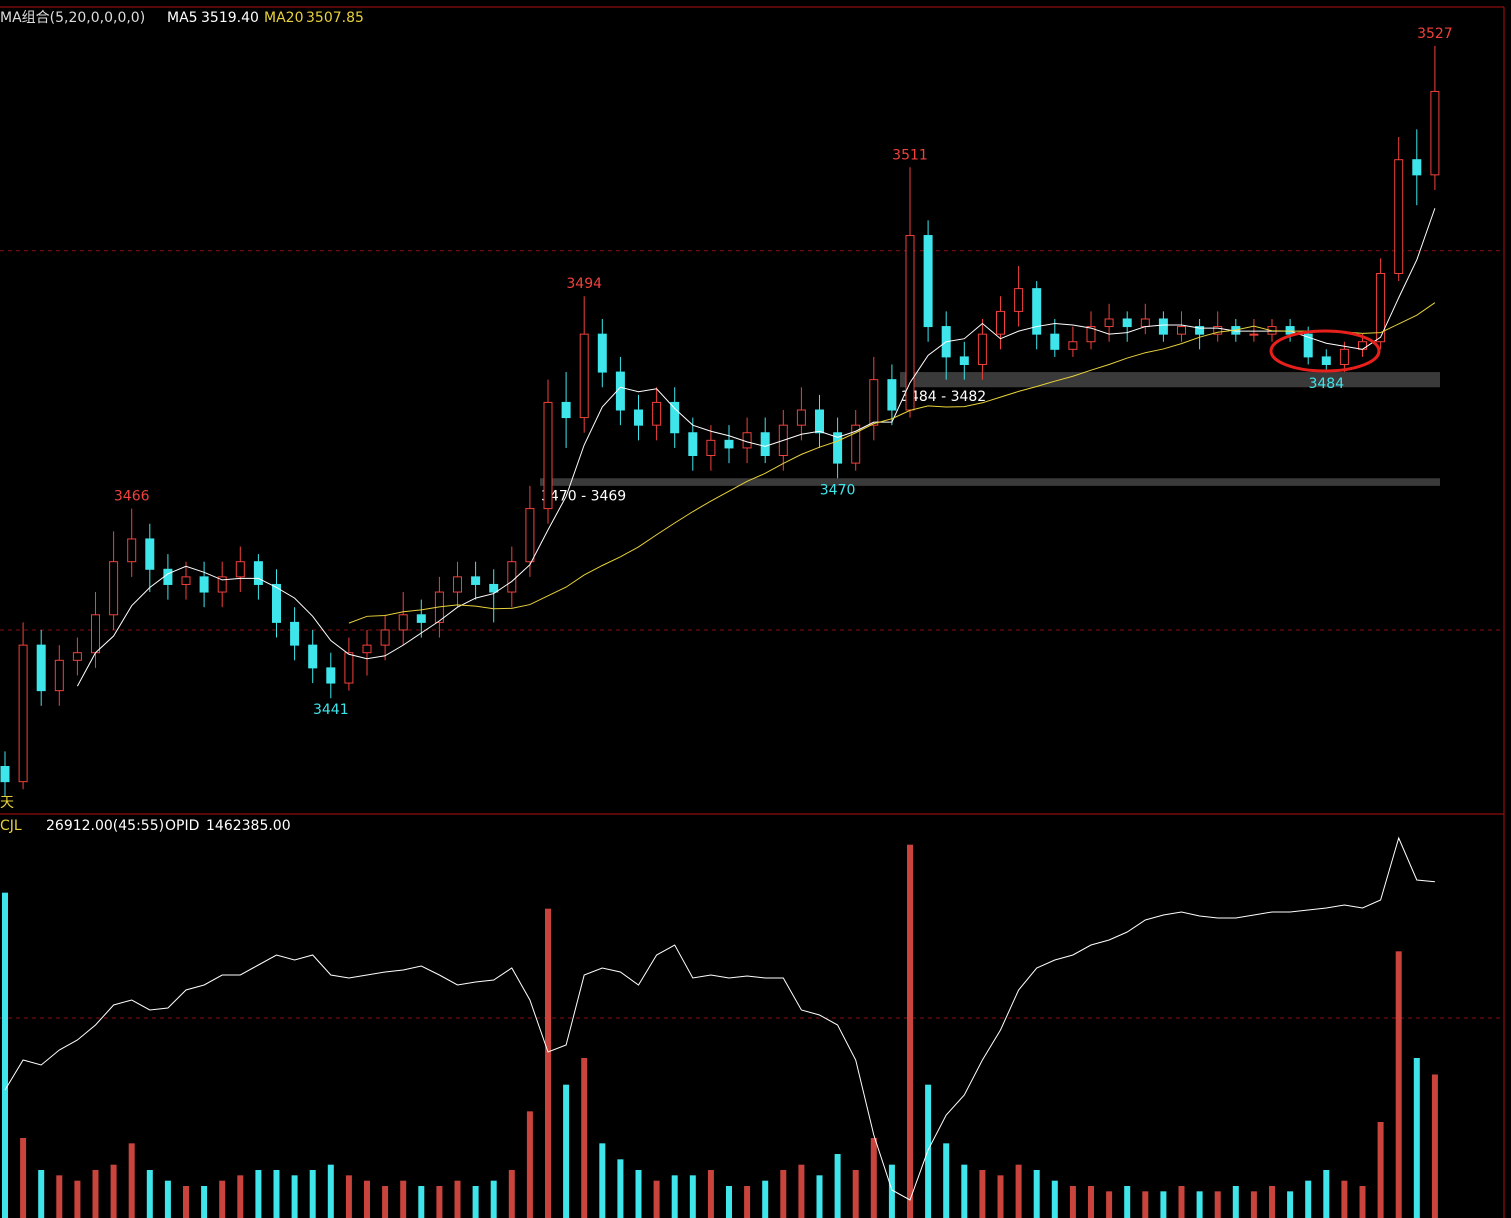 Image resolution: width=1511 pixels, height=1218 pixels. I want to click on zone-label: 3470 - 3469, so click(583, 496).